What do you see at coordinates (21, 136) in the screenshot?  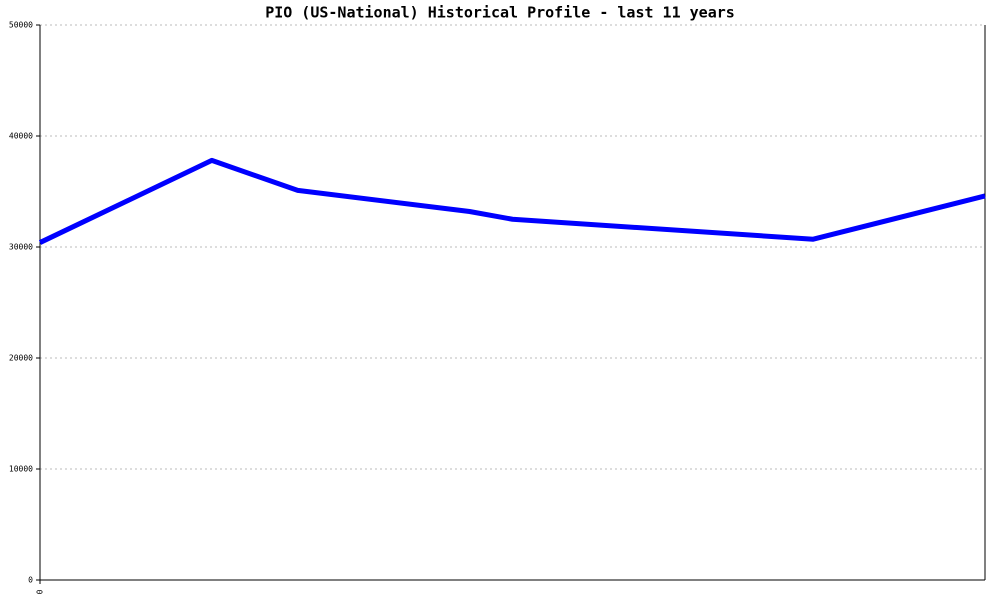 I see `y-tick-label: 40000` at bounding box center [21, 136].